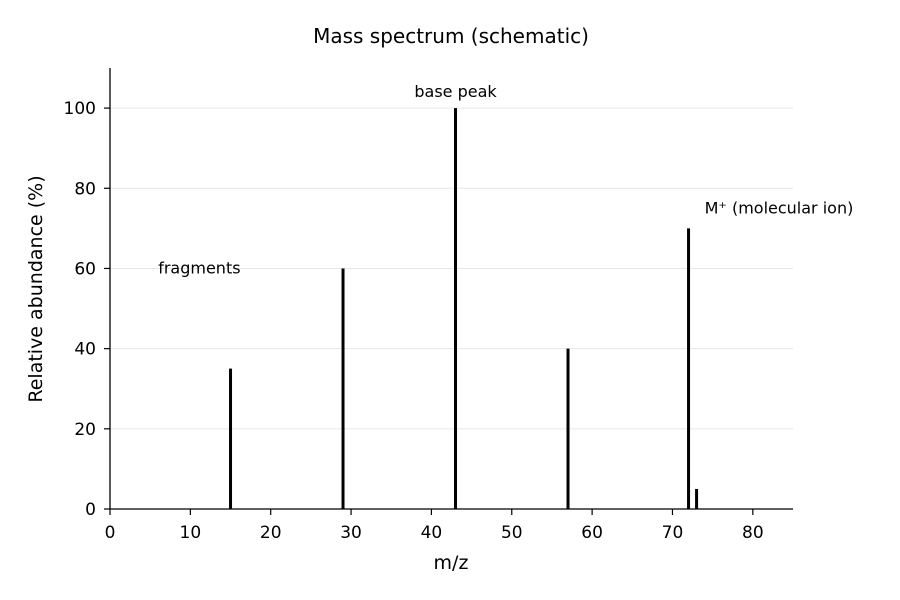  I want to click on annotation-label: base peak, so click(455, 91).